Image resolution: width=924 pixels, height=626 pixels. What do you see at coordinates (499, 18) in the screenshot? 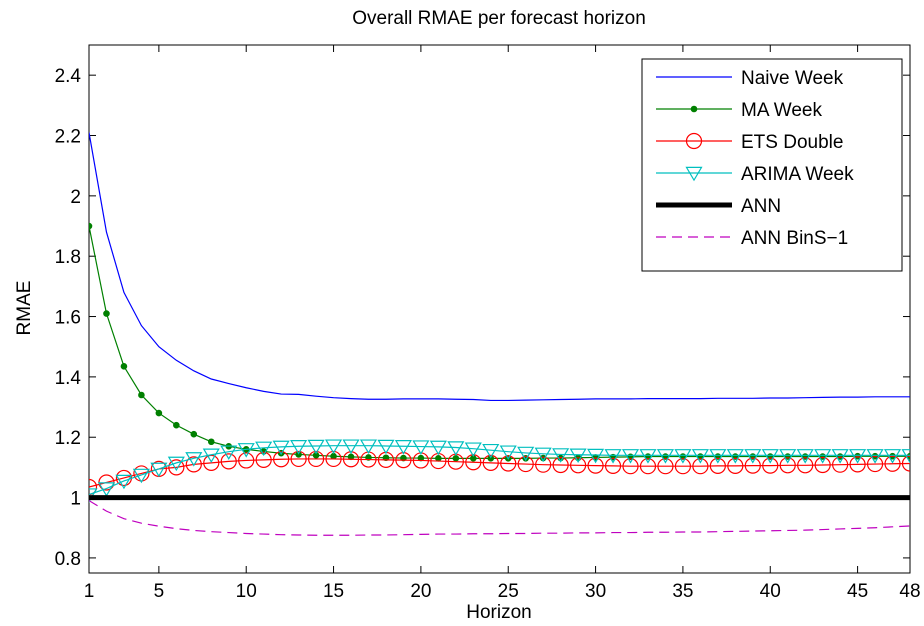
I see `chart-title: Overall RMAE per forecast horizon` at bounding box center [499, 18].